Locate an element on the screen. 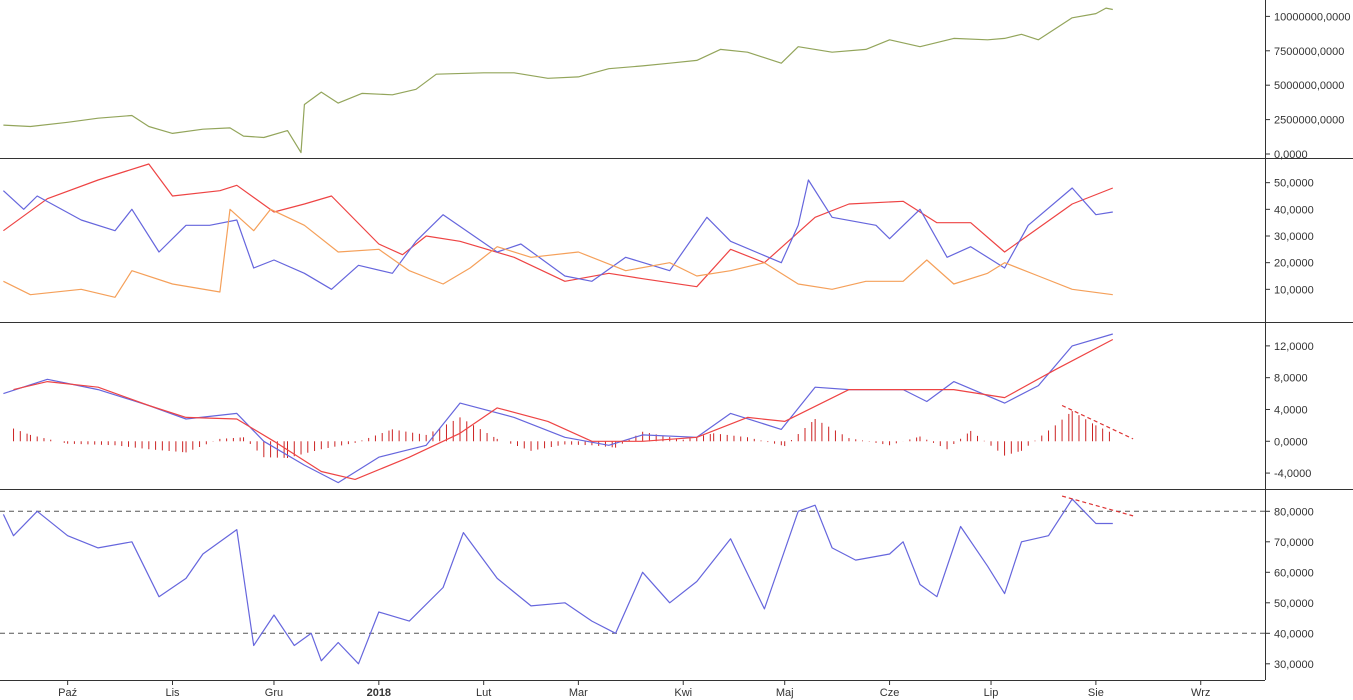 This screenshot has height=700, width=1353. x-tick-label: Mar is located at coordinates (578, 693).